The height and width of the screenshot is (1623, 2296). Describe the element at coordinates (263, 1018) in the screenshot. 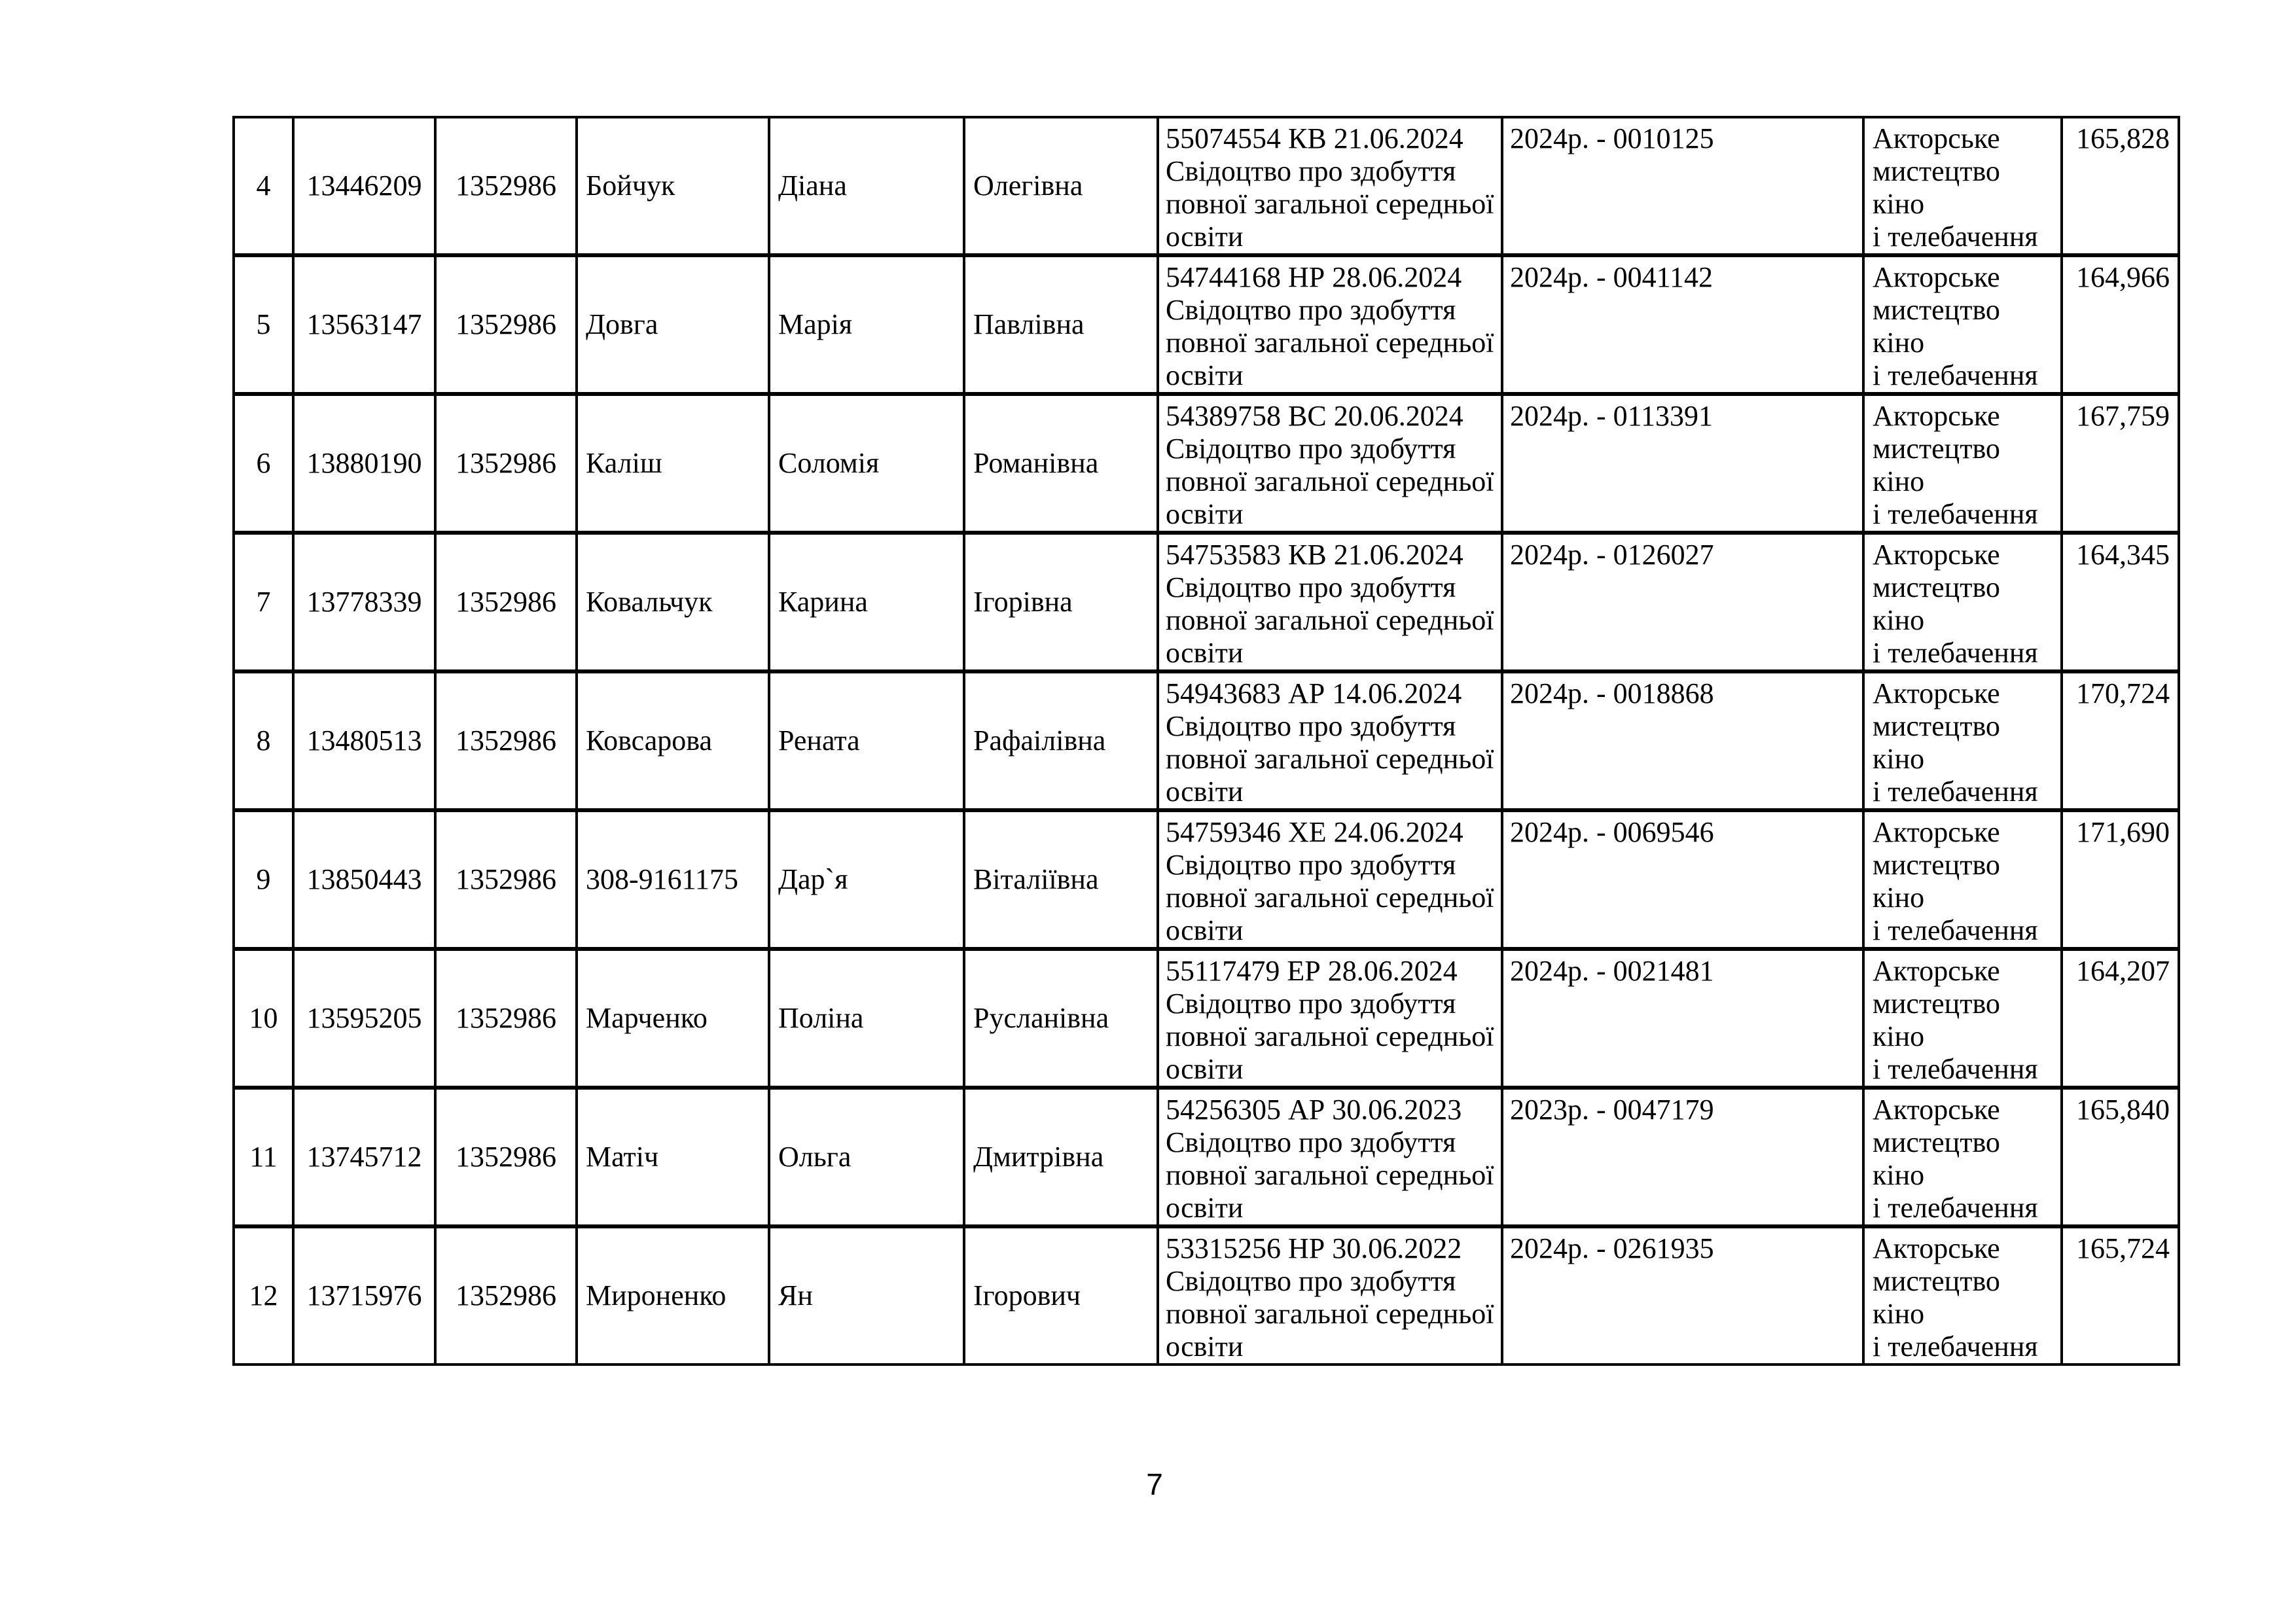

I see `cell-row-number: 10` at that location.